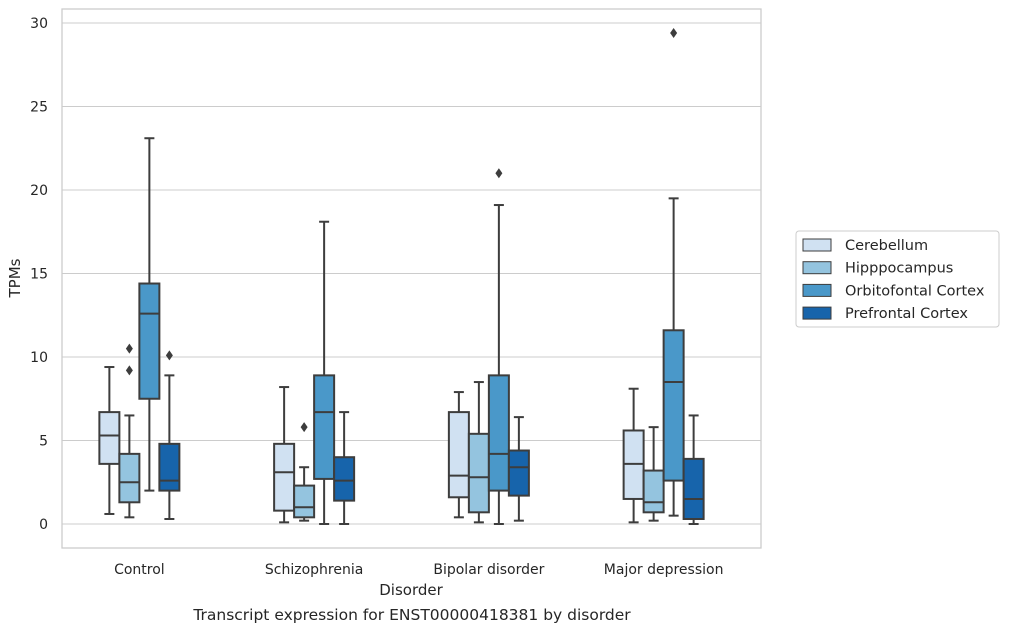  Describe the element at coordinates (314, 570) in the screenshot. I see `x-tick-label: Schizophrenia` at that location.